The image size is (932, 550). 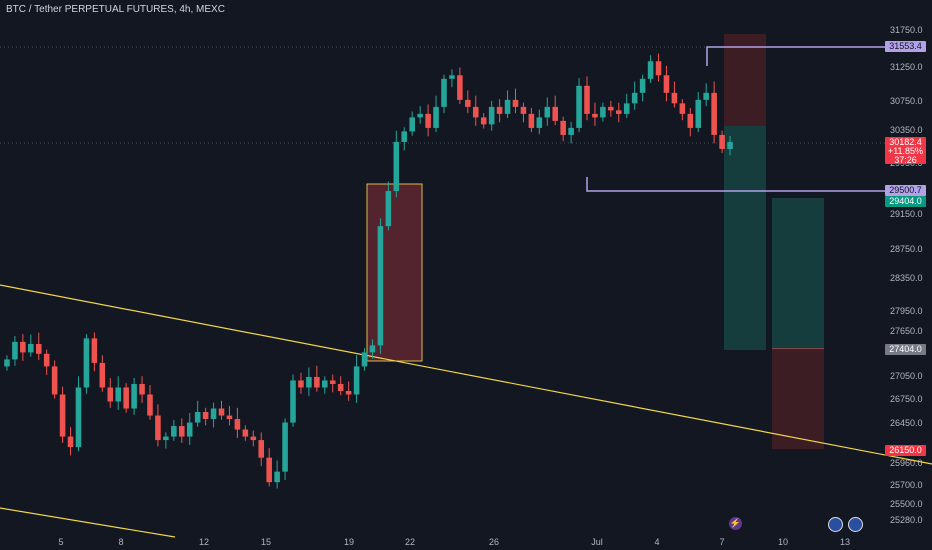 I want to click on time-tick: 7, so click(x=721, y=542).